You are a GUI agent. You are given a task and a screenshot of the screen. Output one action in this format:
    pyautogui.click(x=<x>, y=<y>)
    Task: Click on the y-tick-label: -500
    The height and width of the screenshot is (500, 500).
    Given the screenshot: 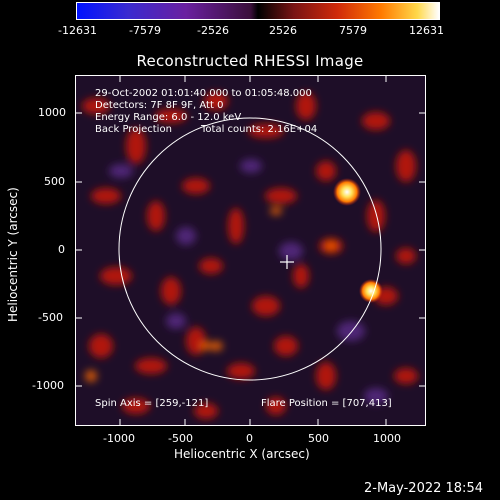 What is the action you would take?
    pyautogui.click(x=50, y=317)
    